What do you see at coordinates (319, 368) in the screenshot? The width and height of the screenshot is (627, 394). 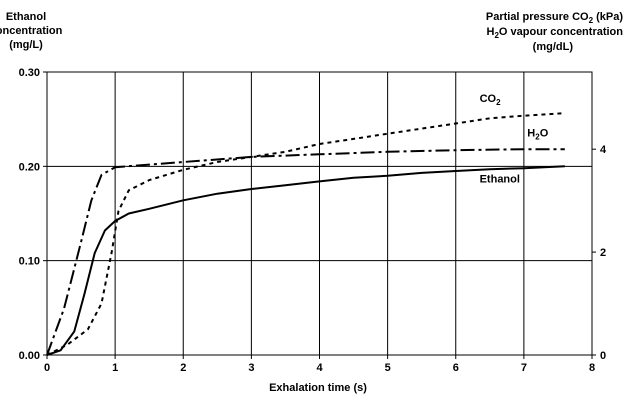 I see `x-tick-label: 4` at bounding box center [319, 368].